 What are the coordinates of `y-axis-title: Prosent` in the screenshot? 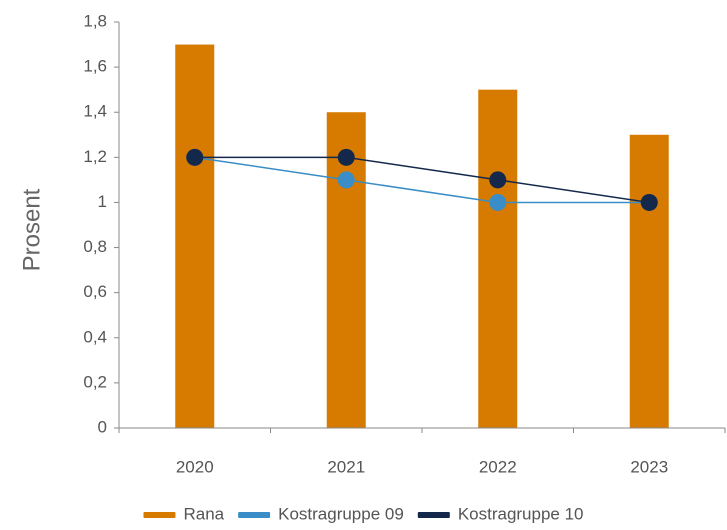 It's located at (31, 229).